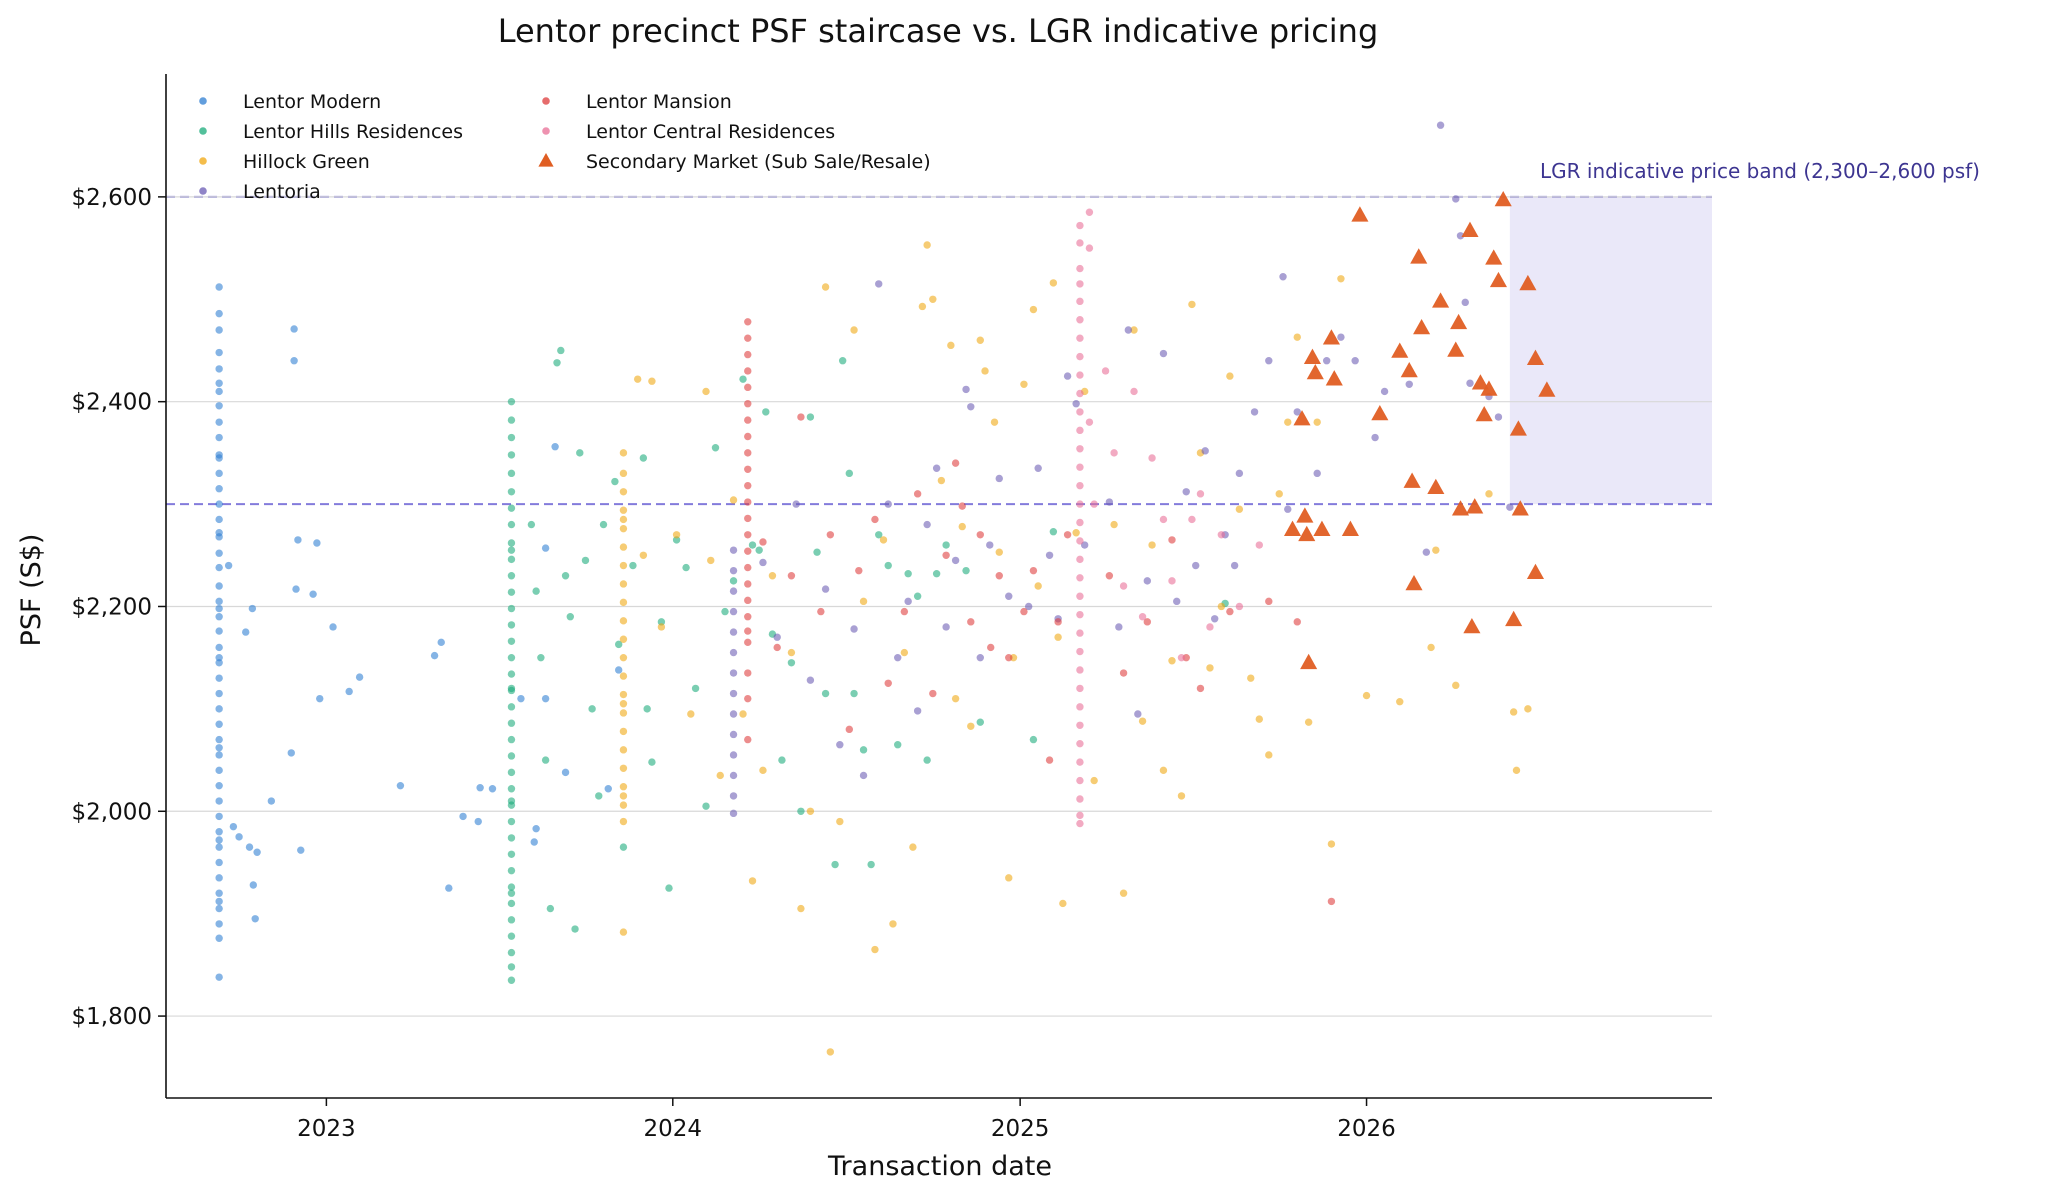 The height and width of the screenshot is (1199, 2048). I want to click on x-axis-title: Transaction date, so click(939, 1166).